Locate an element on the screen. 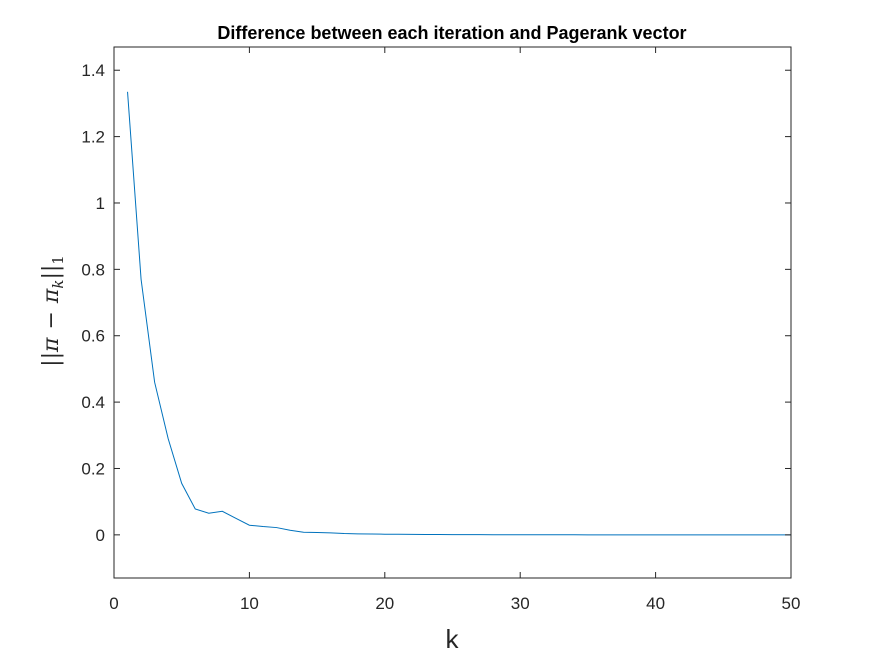 The width and height of the screenshot is (875, 656). y-label-minus: − is located at coordinates (51, 320).